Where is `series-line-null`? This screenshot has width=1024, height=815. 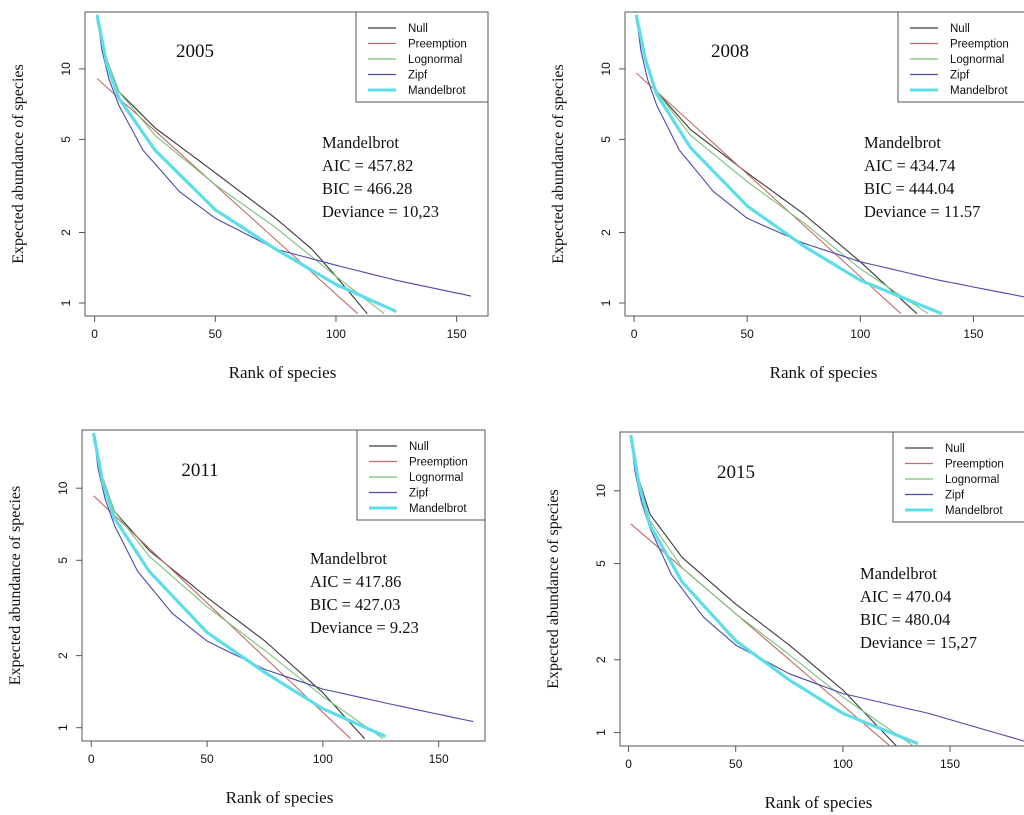
series-line-null is located at coordinates (763, 593).